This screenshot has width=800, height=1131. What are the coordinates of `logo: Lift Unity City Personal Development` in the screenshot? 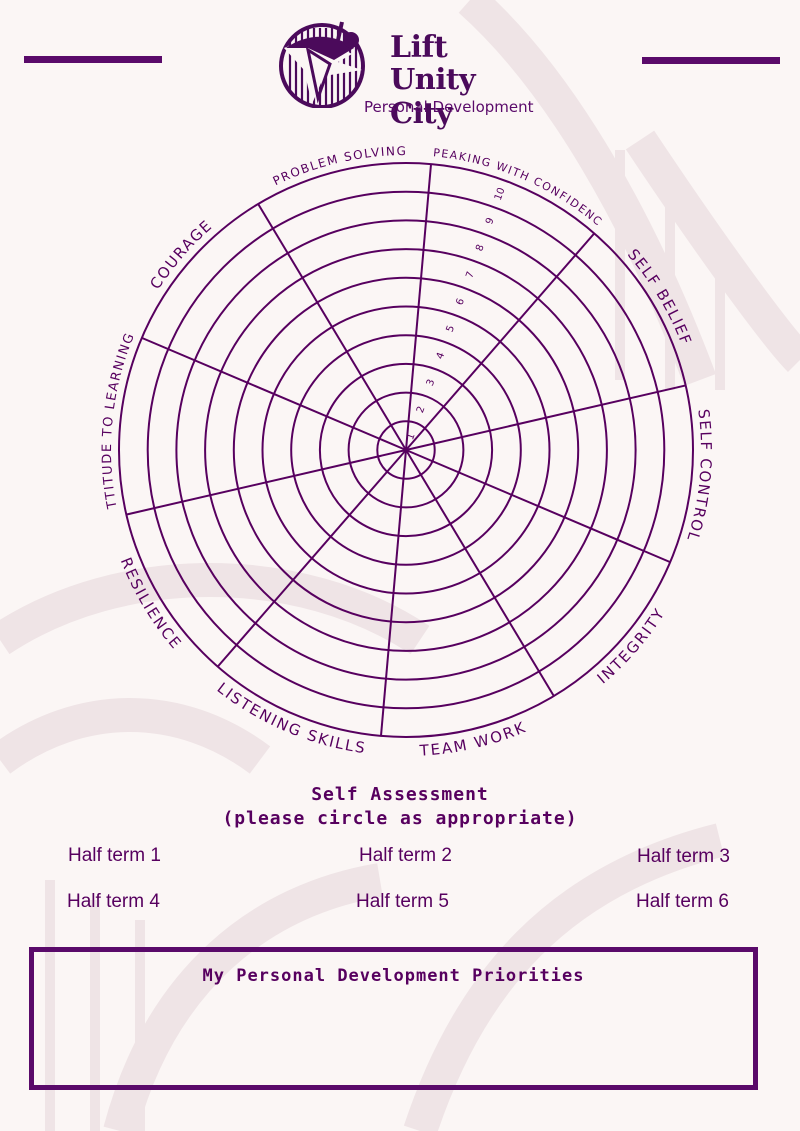 It's located at (408, 74).